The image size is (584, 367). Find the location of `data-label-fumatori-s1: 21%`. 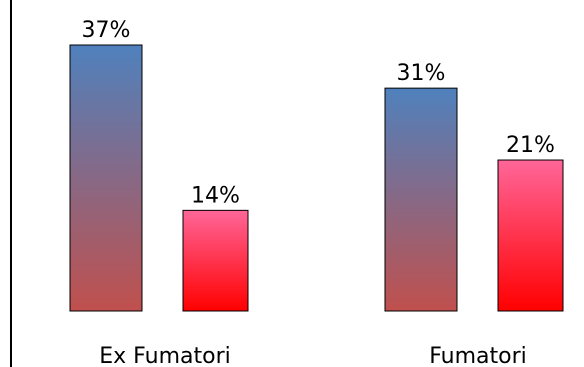

data-label-fumatori-s1: 21% is located at coordinates (530, 145).